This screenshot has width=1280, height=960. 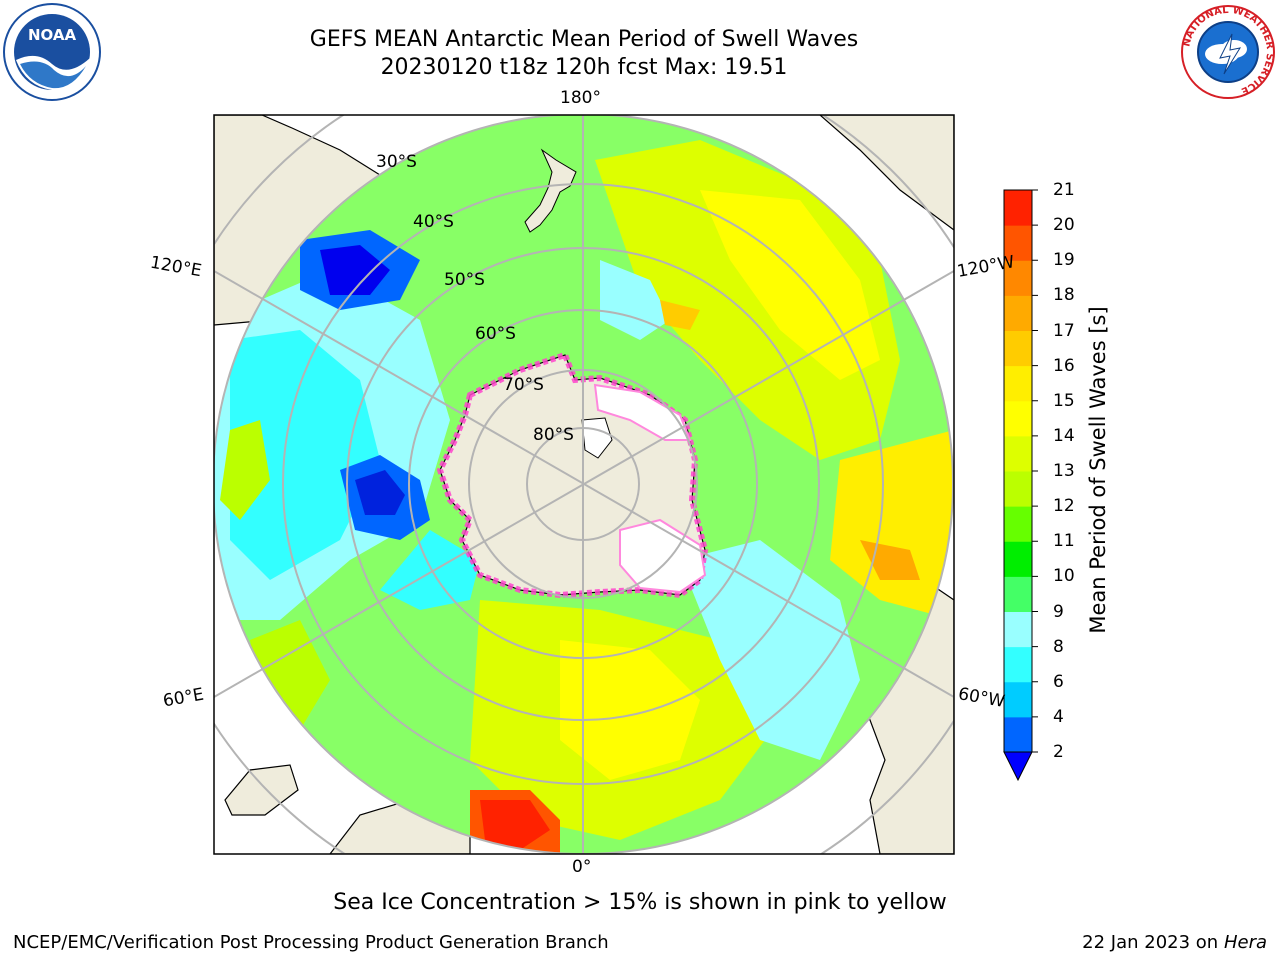 I want to click on colorbar-tick-label: 2, so click(x=1058, y=752).